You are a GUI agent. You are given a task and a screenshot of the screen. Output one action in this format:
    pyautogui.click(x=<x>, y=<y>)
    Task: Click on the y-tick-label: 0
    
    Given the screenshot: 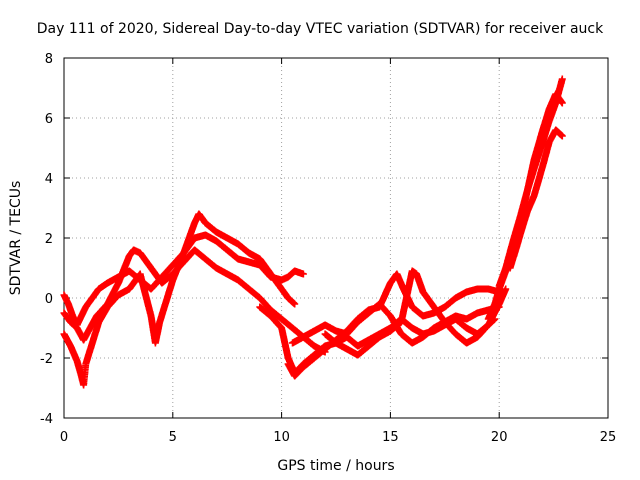 What is the action you would take?
    pyautogui.click(x=49, y=299)
    